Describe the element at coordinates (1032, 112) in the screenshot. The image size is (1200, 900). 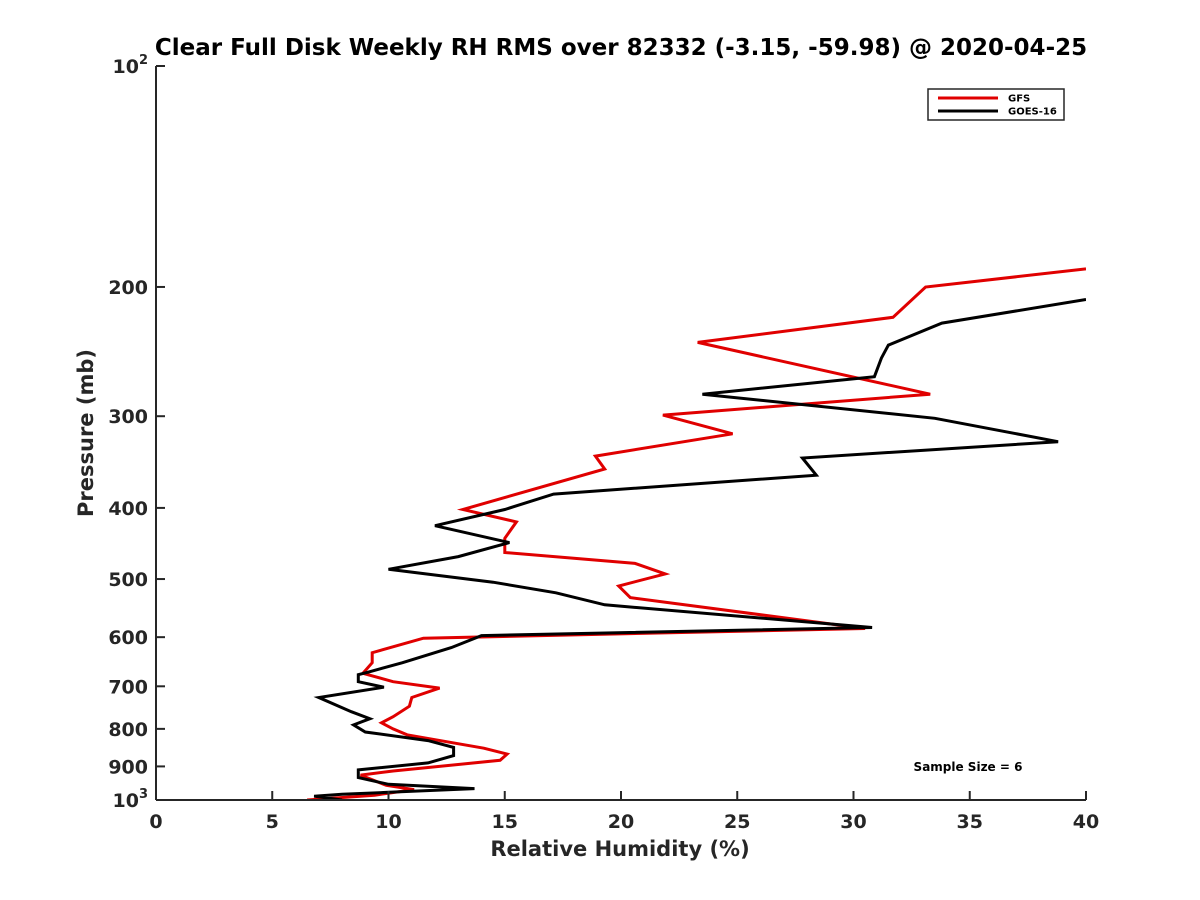
I see `legend-label-goes-16: GOES-16` at that location.